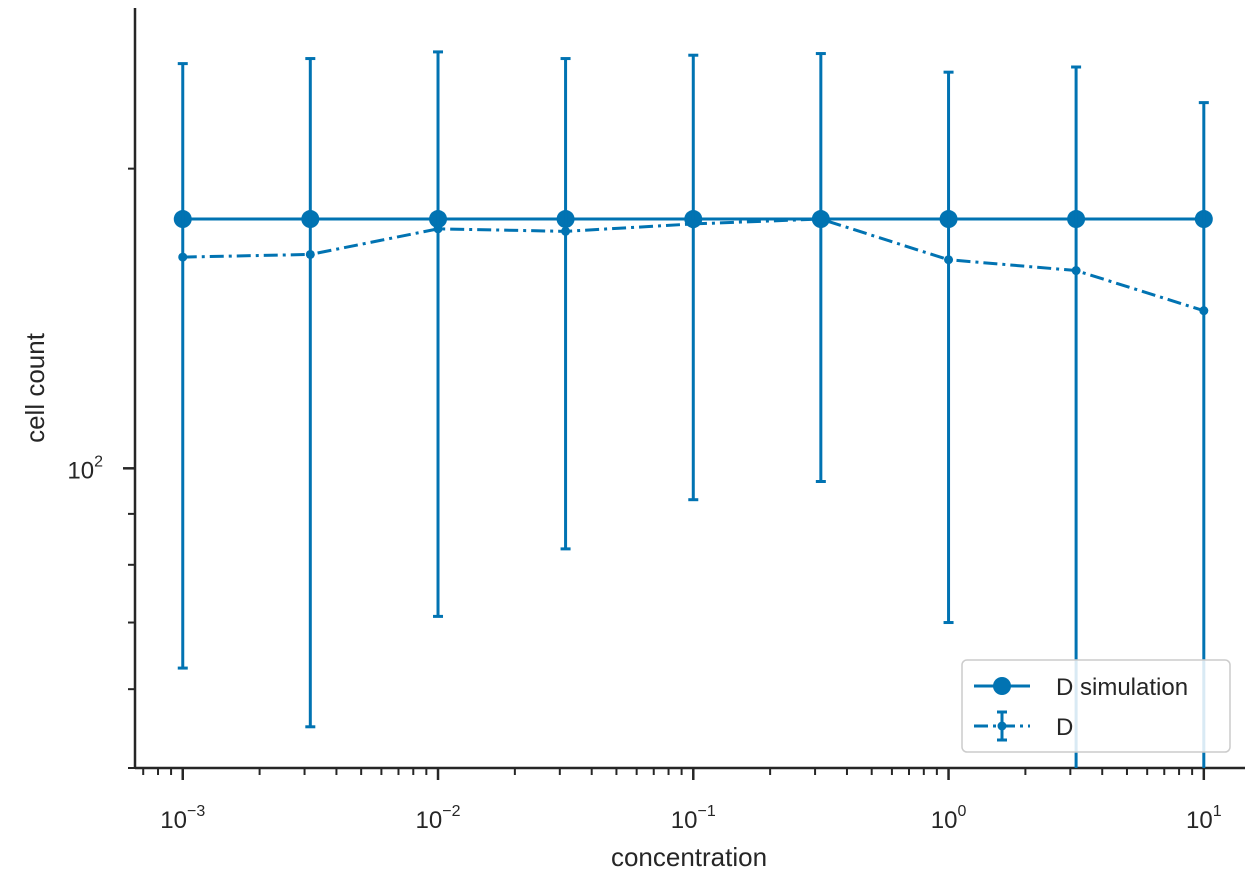 This screenshot has width=1248, height=885. I want to click on x-tick-label: 10¹, so click(1204, 818).